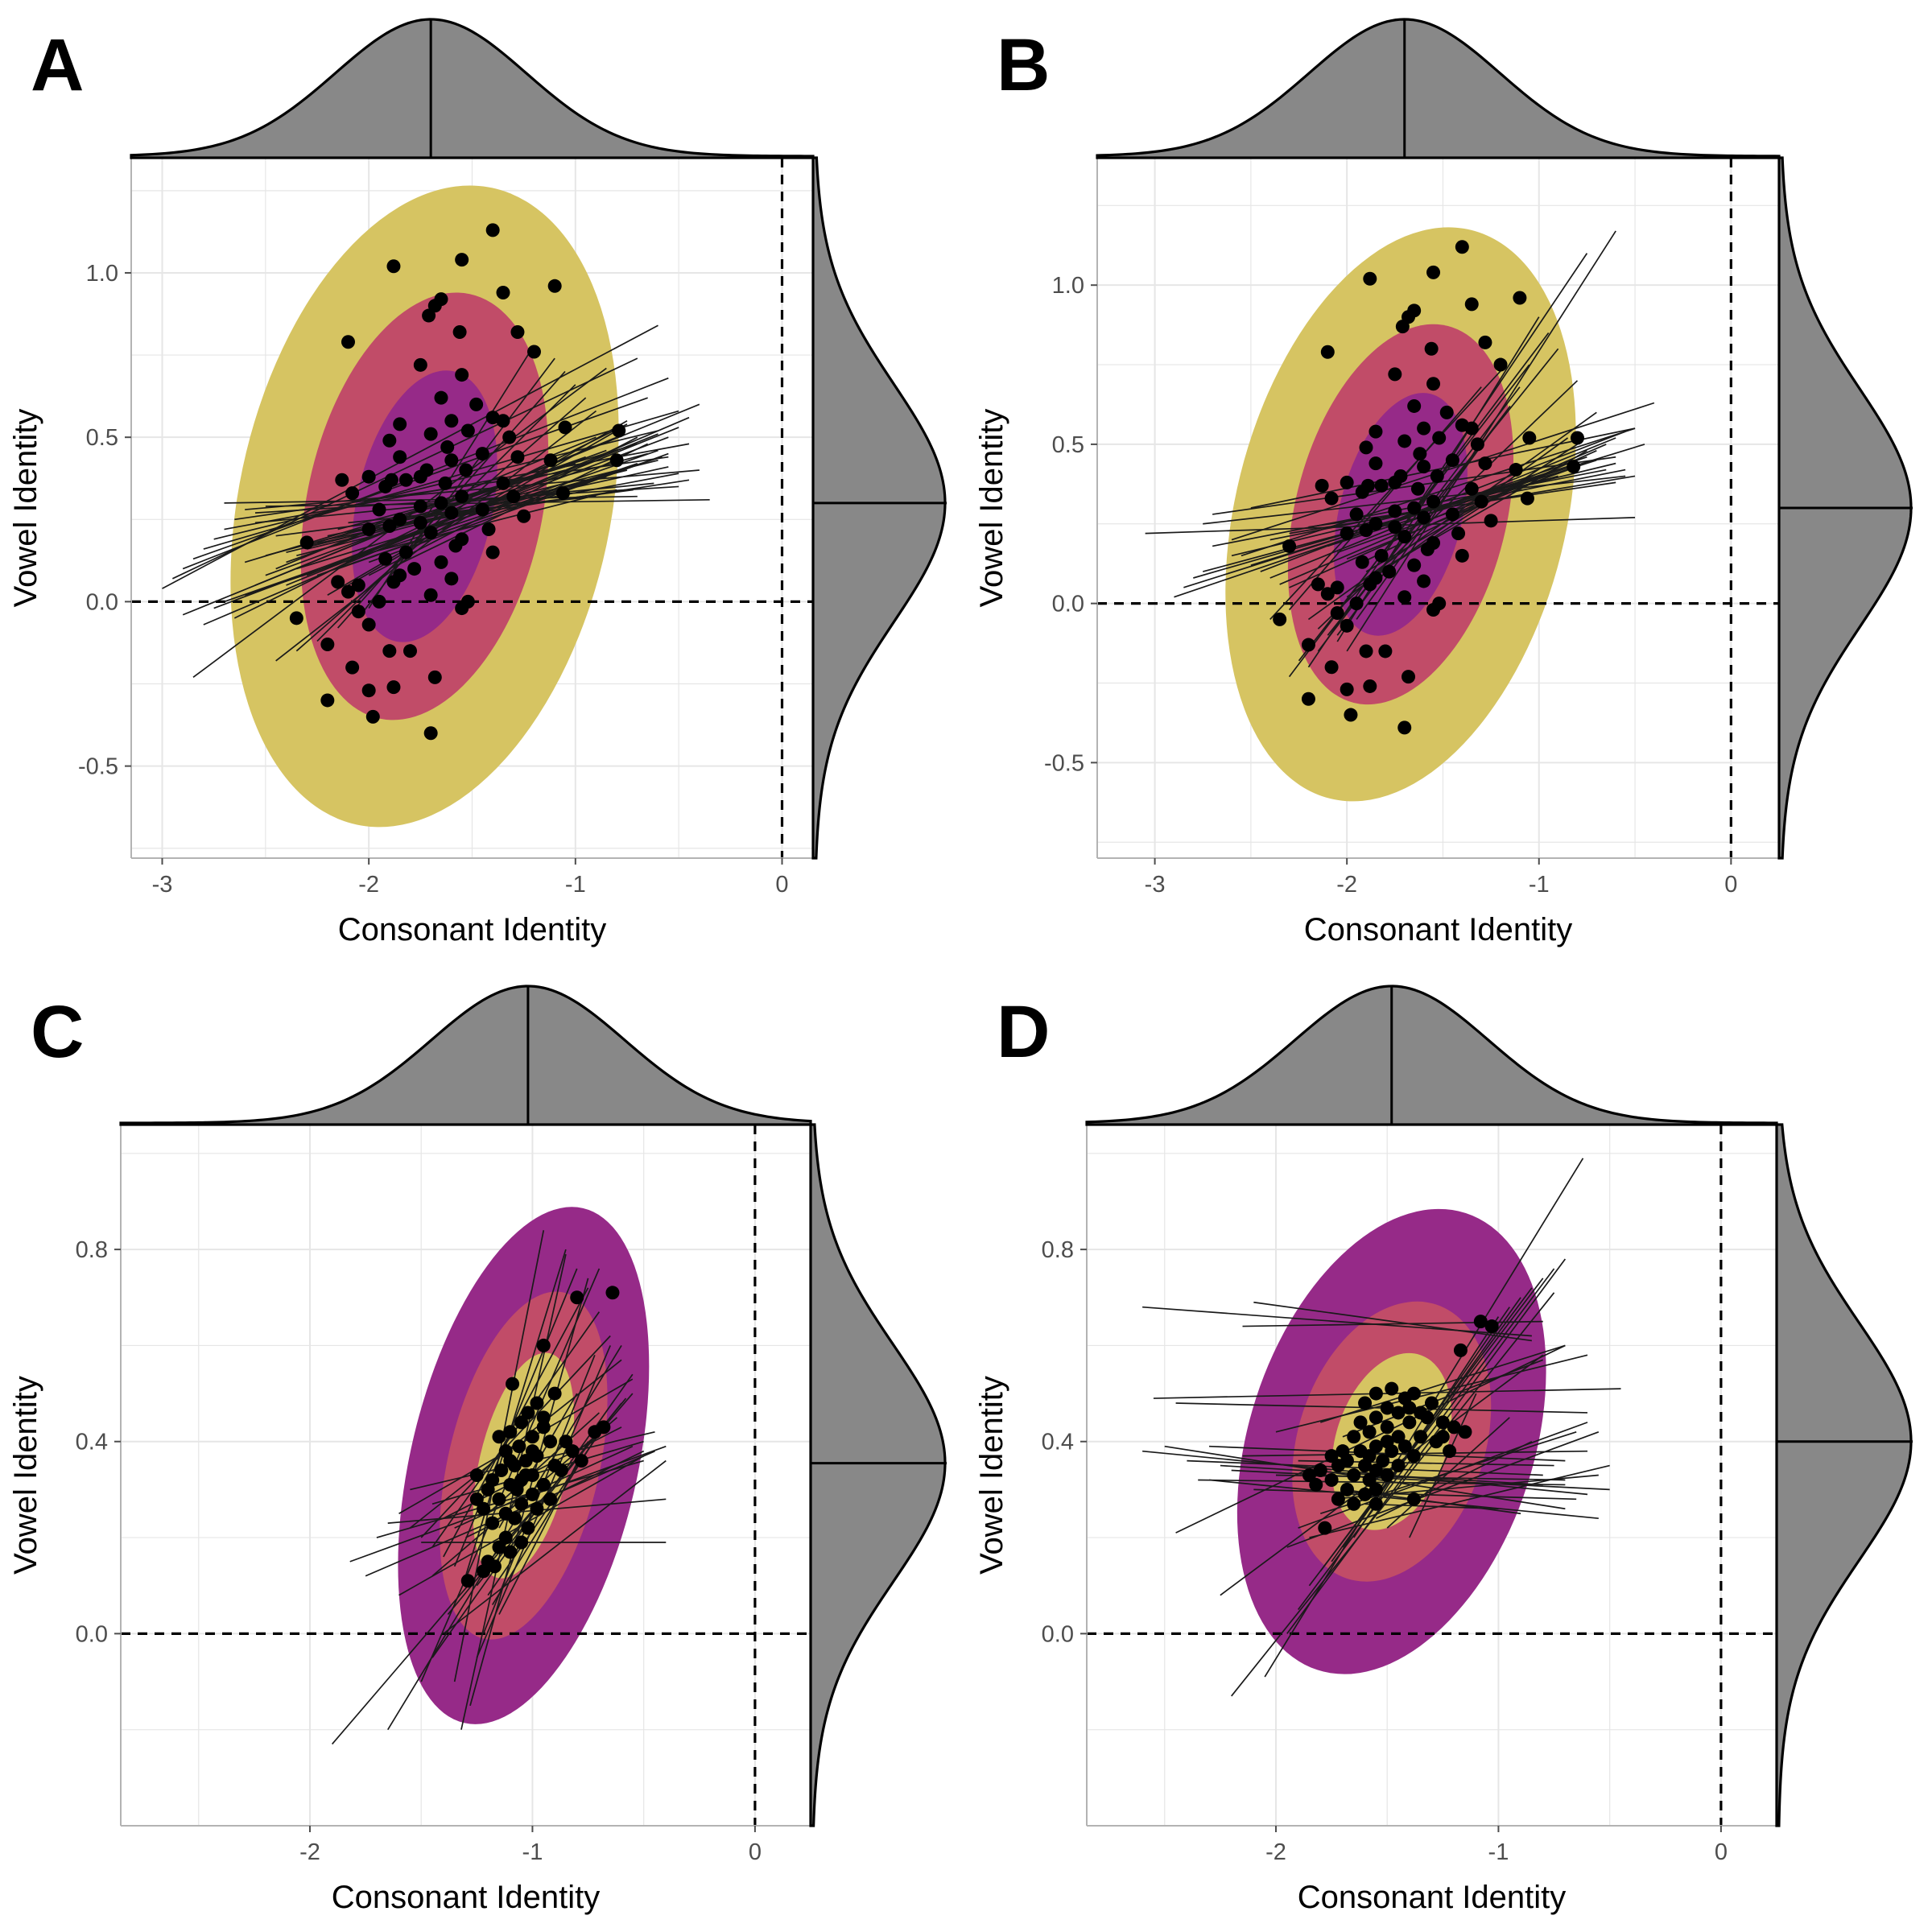 The image size is (1932, 1932). Describe the element at coordinates (1058, 1442) in the screenshot. I see `y-tick-label: 0.4` at that location.